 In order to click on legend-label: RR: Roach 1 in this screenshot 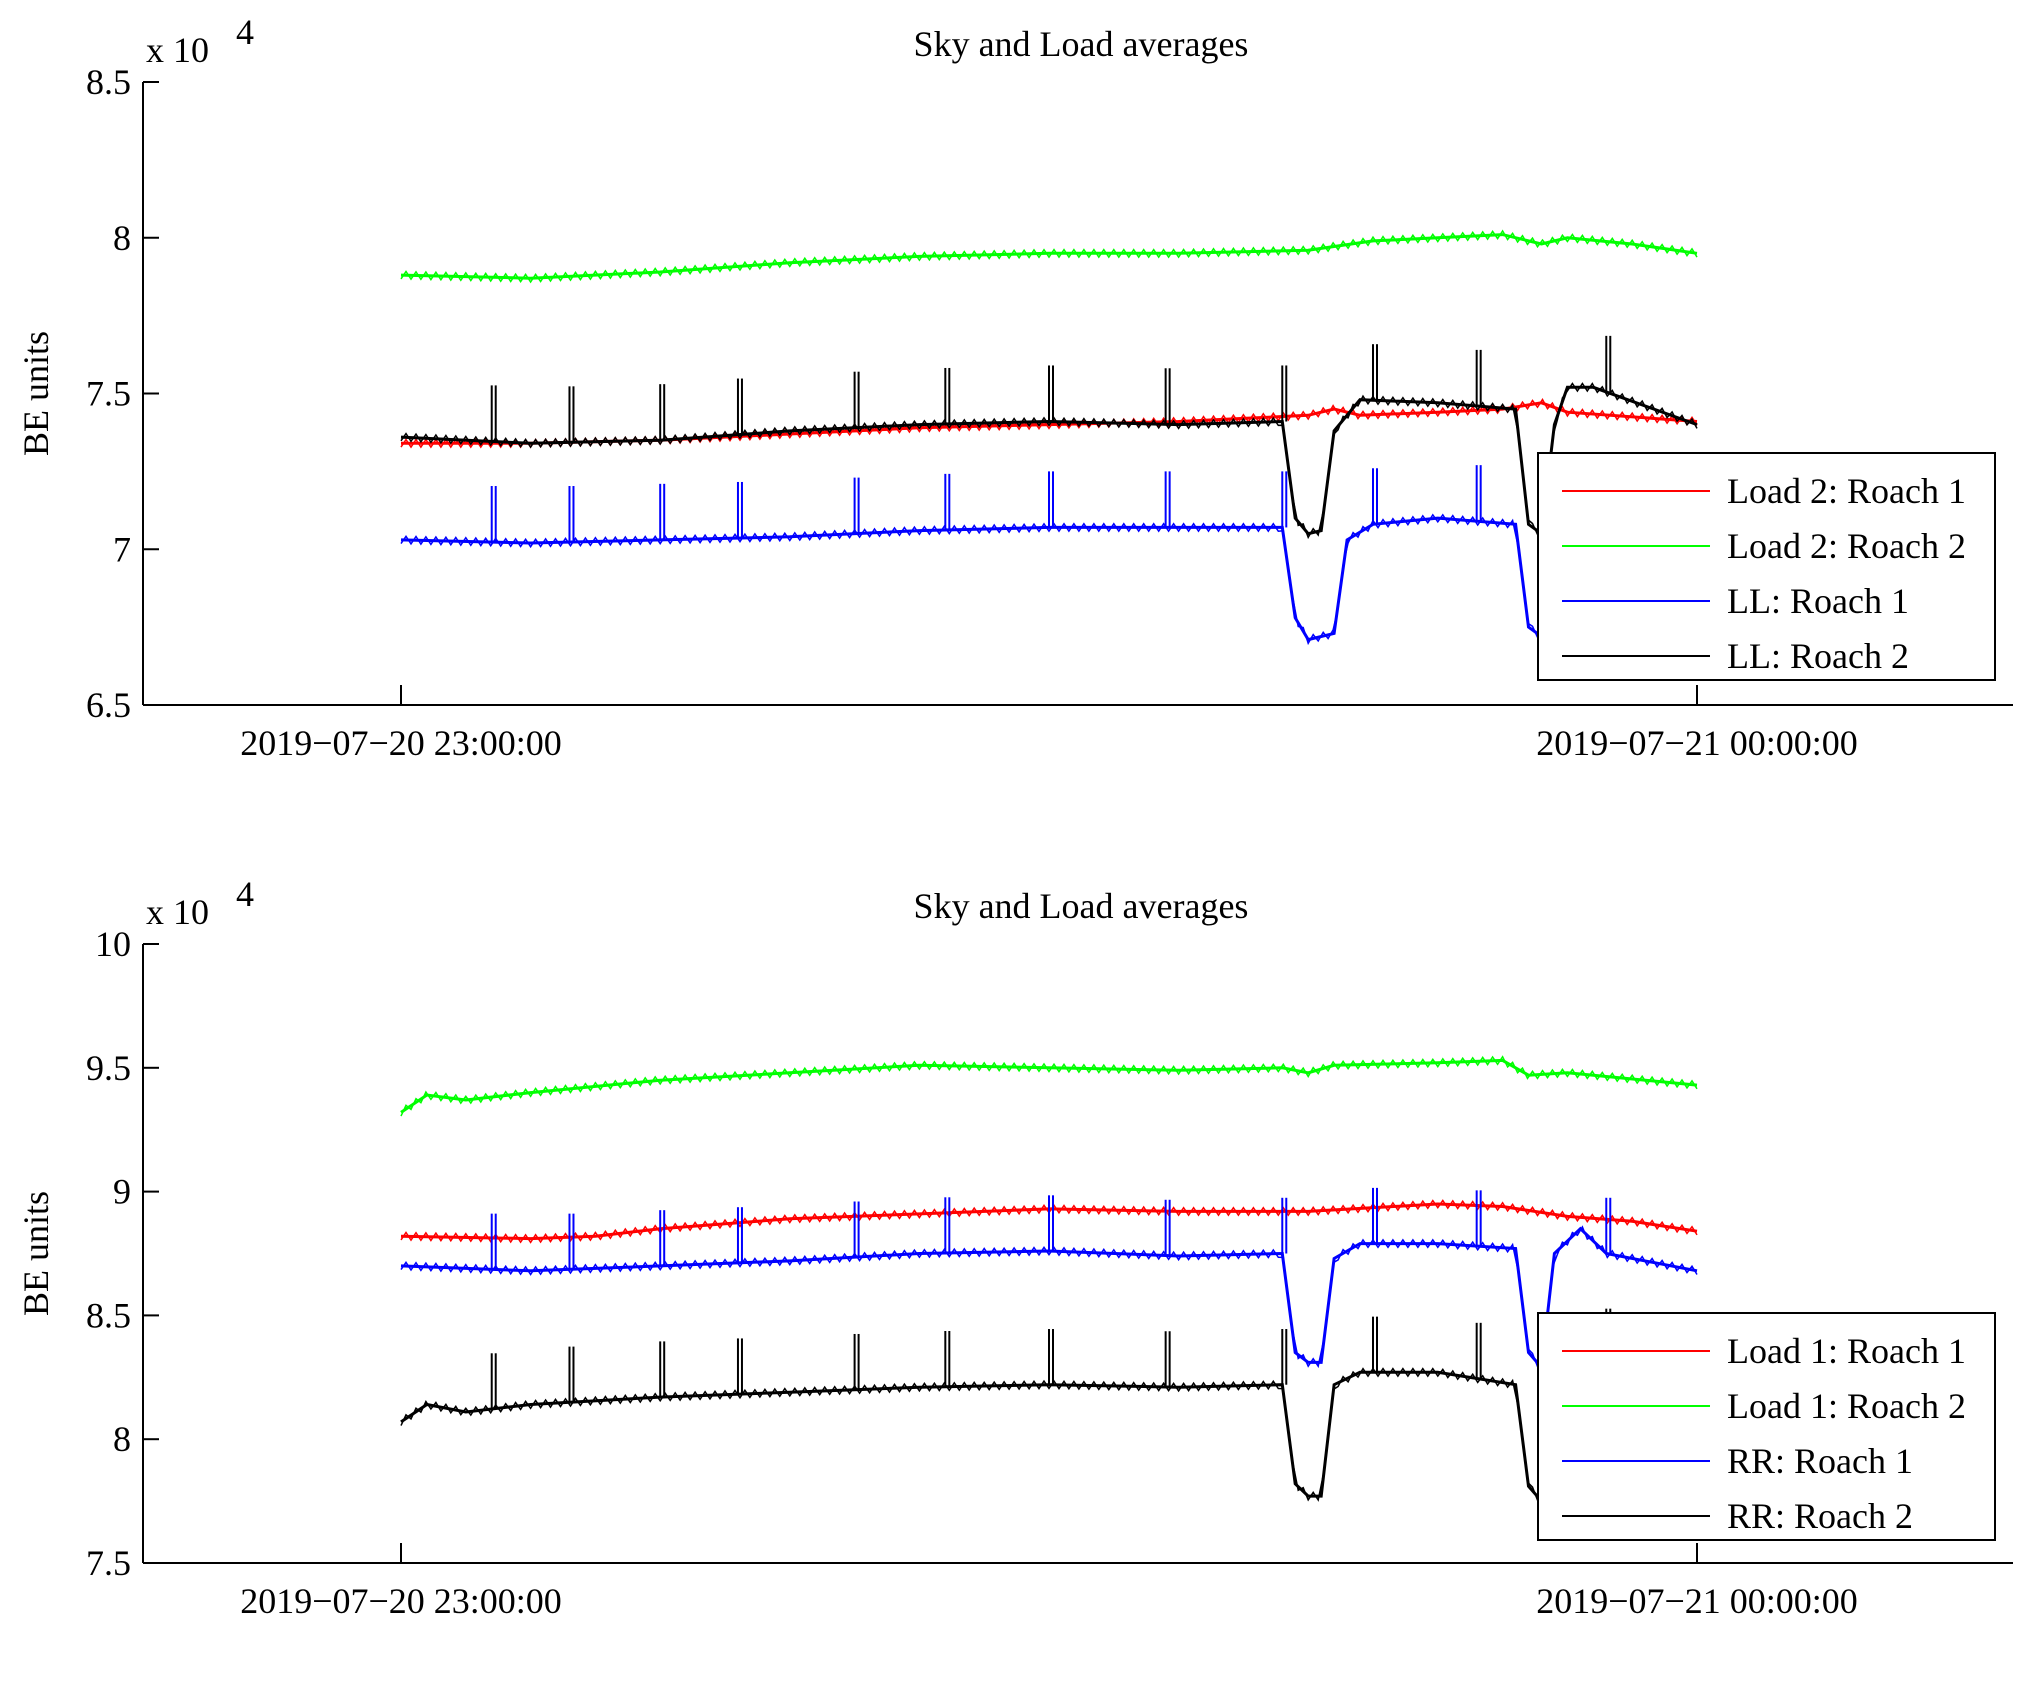, I will do `click(1820, 1461)`.